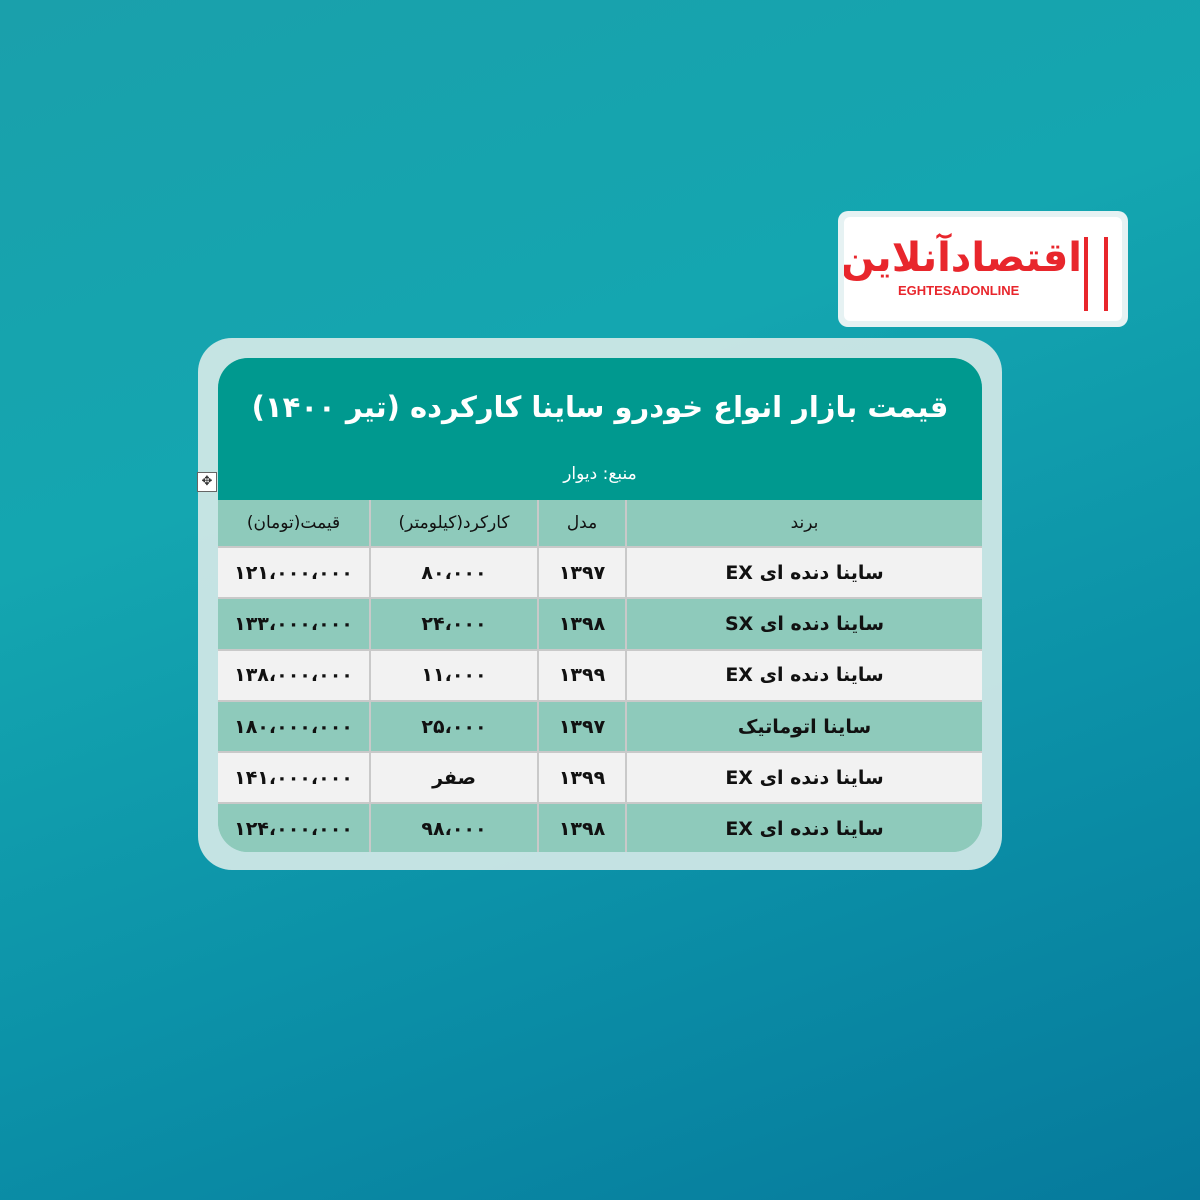 Image resolution: width=1200 pixels, height=1200 pixels. Describe the element at coordinates (600, 474) in the screenshot. I see `source-label: منبع: دیوار` at that location.